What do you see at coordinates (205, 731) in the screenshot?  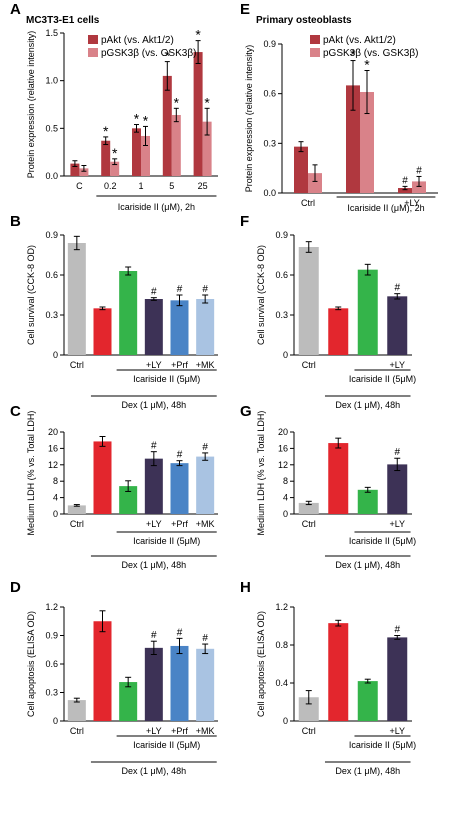 I see `x-tick-label: +MK` at bounding box center [205, 731].